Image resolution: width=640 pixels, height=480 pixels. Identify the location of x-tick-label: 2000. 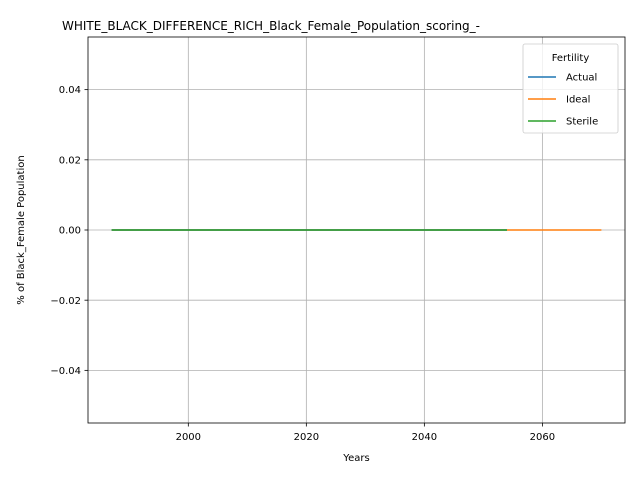
(188, 437).